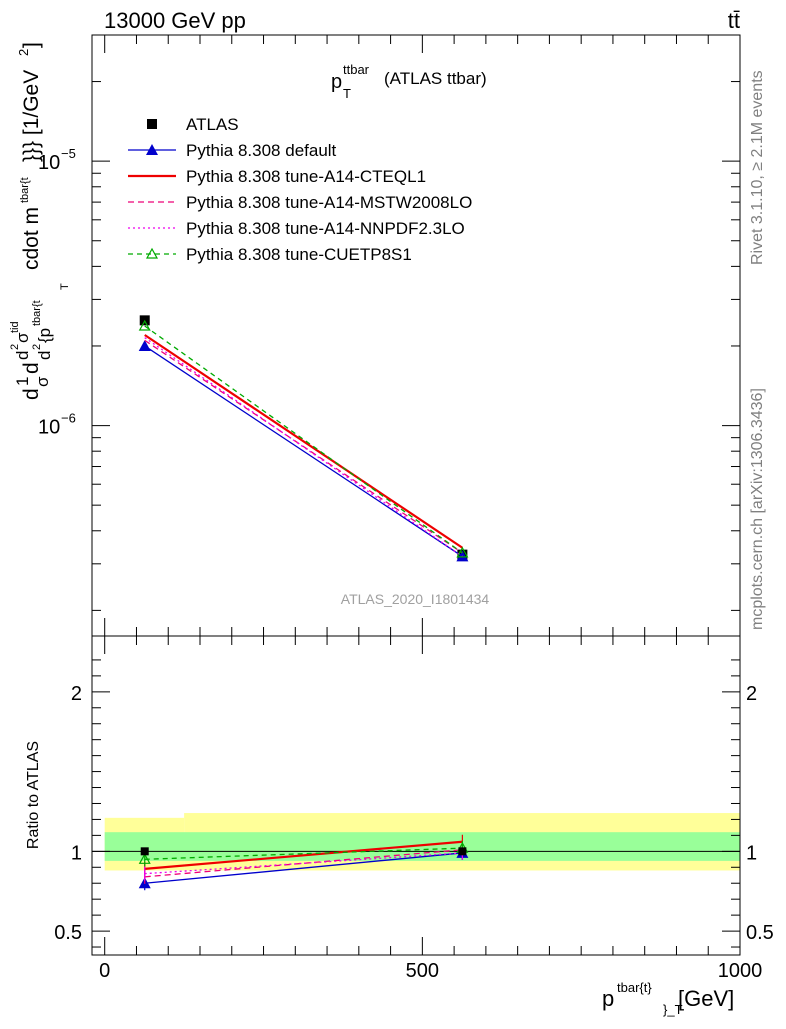 The width and height of the screenshot is (786, 1029). What do you see at coordinates (68, 933) in the screenshot?
I see `ratio-y-tick-label-left: 0.5` at bounding box center [68, 933].